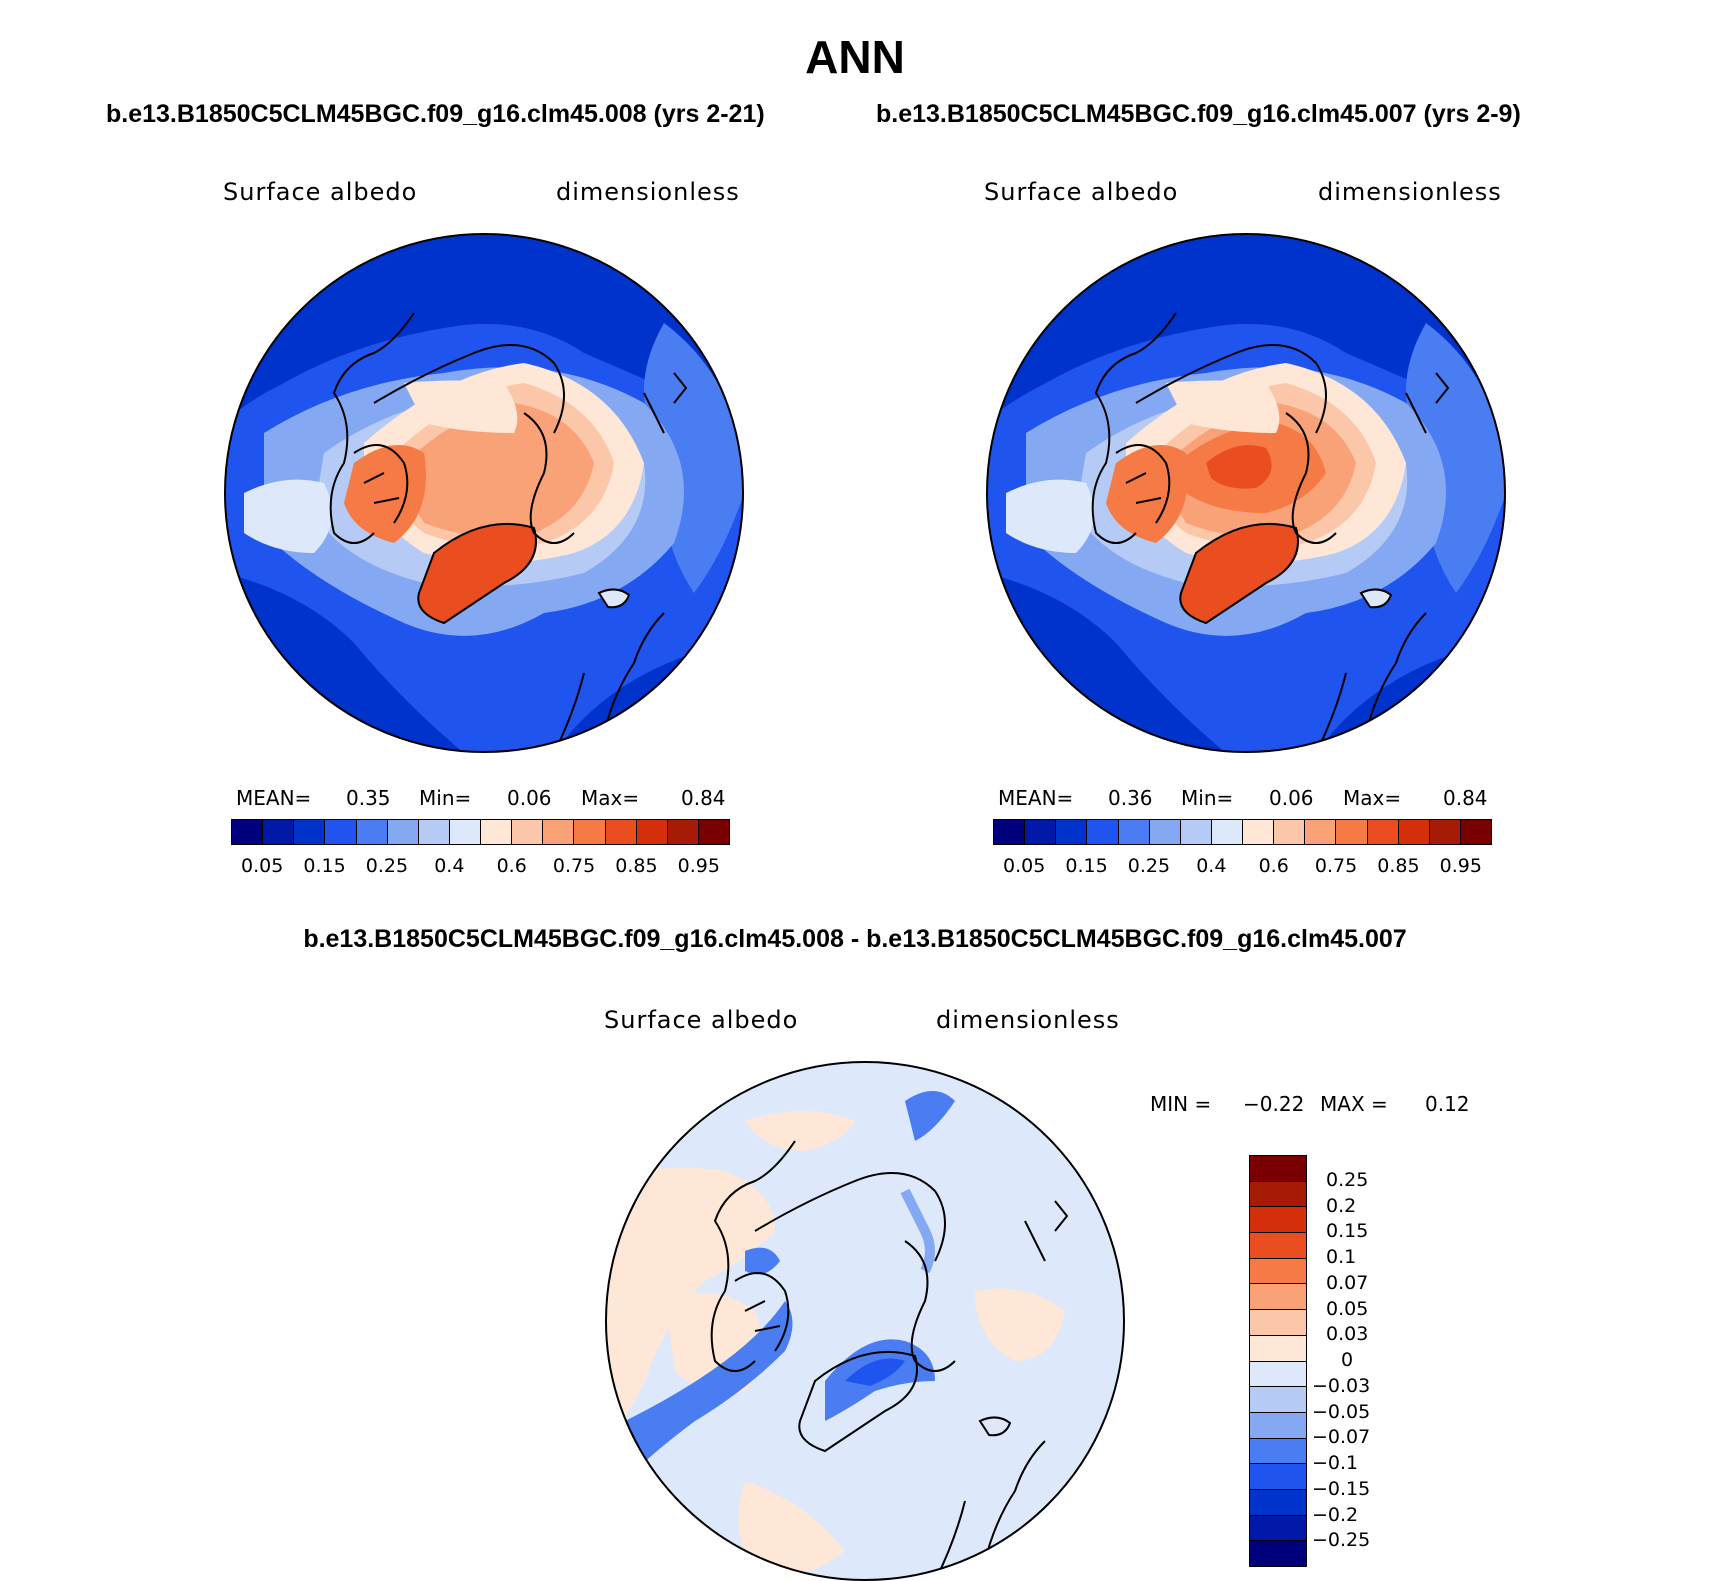 The image size is (1710, 1581). What do you see at coordinates (1028, 1020) in the screenshot?
I see `diff-units-label: dimensionless` at bounding box center [1028, 1020].